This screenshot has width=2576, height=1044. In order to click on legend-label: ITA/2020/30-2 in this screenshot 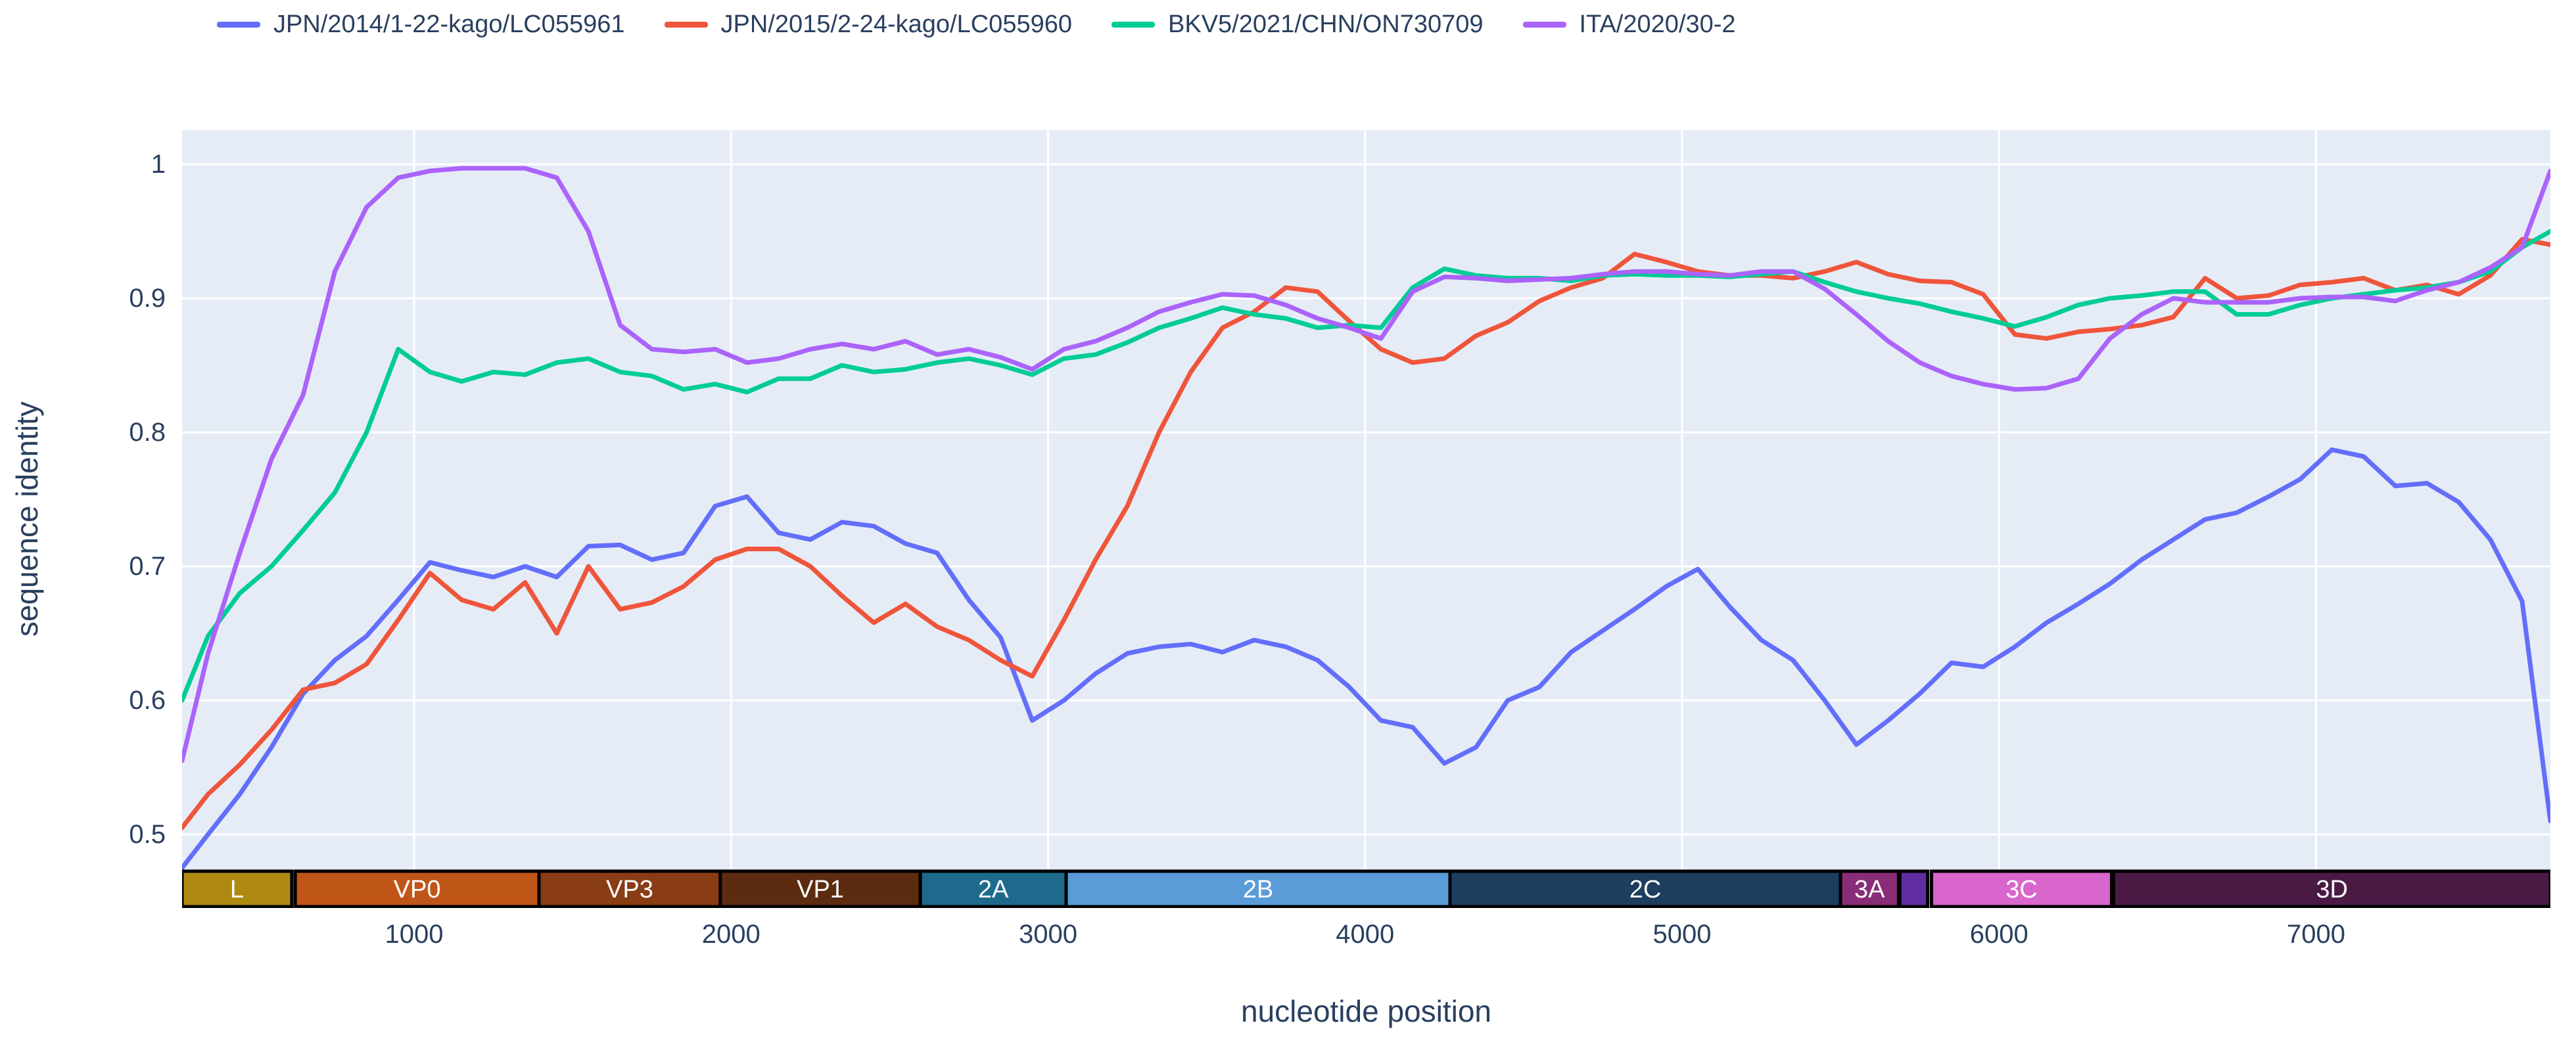, I will do `click(1658, 25)`.